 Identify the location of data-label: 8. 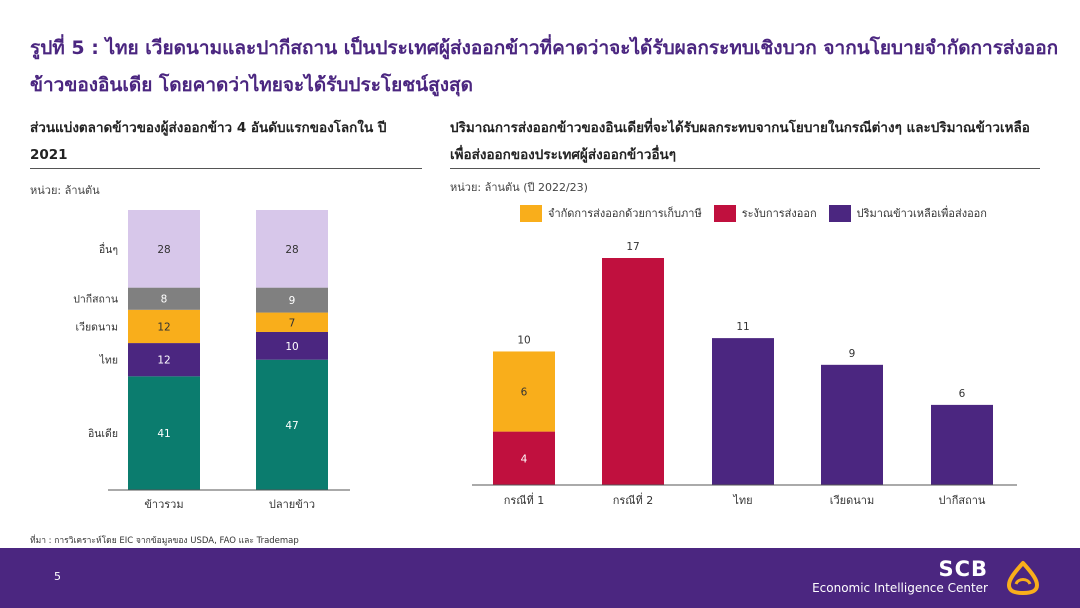
(164, 300).